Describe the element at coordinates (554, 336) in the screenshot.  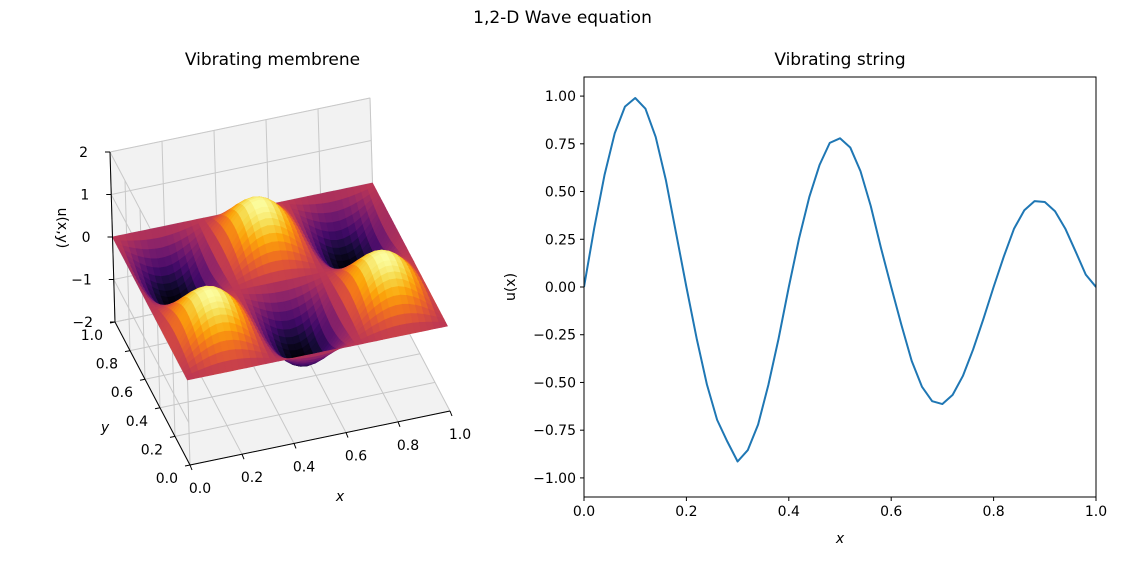
I see `y-tick-label: −0.25` at that location.